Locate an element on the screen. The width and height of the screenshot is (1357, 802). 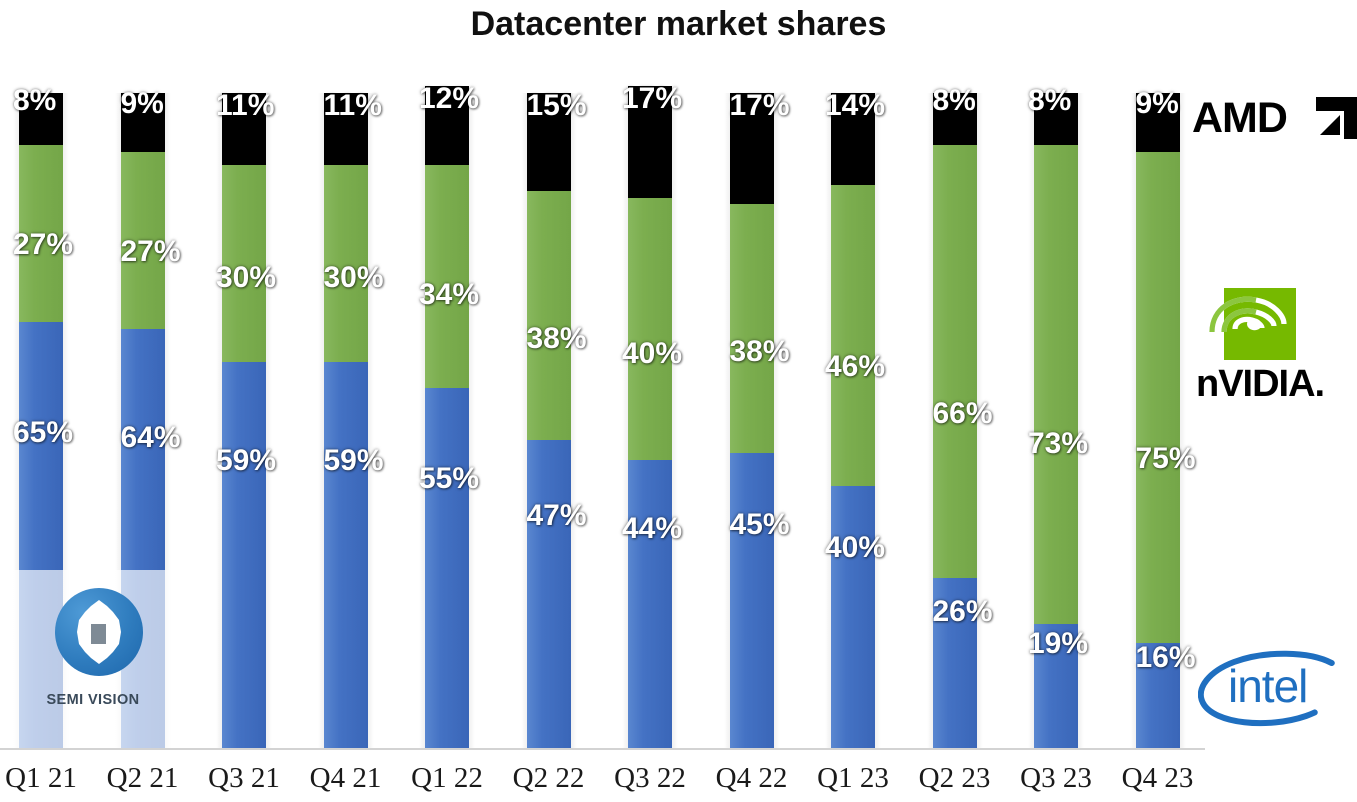
category-label: Q1 22 is located at coordinates (447, 778).